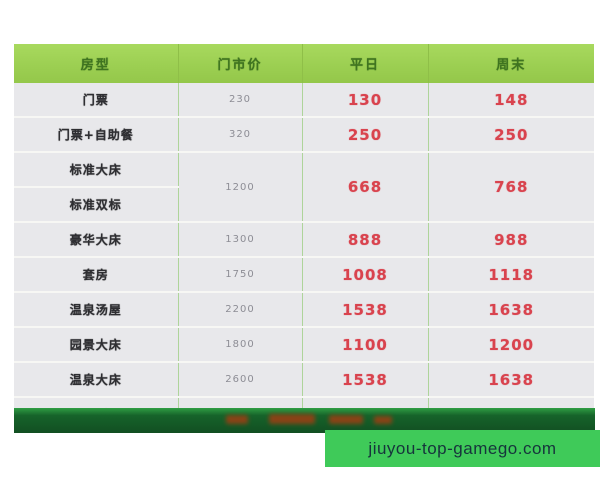 The image size is (600, 480). Describe the element at coordinates (510, 187) in the screenshot. I see `cell-weekend-merged: 768` at that location.